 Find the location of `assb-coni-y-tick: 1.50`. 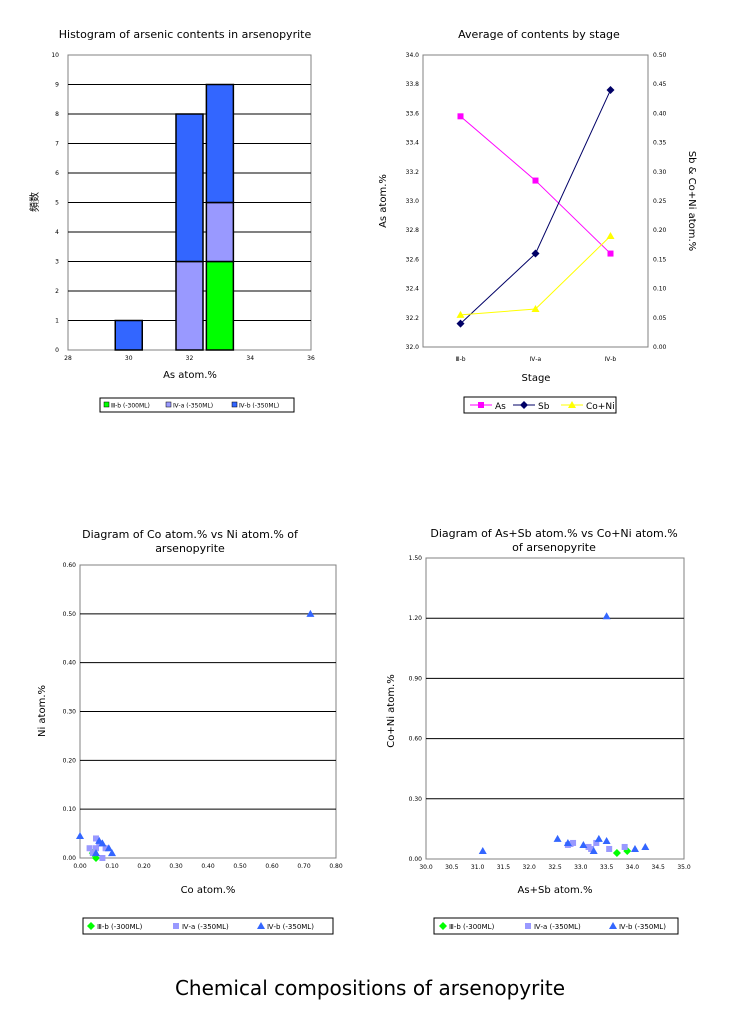

assb-coni-y-tick: 1.50 is located at coordinates (416, 558).